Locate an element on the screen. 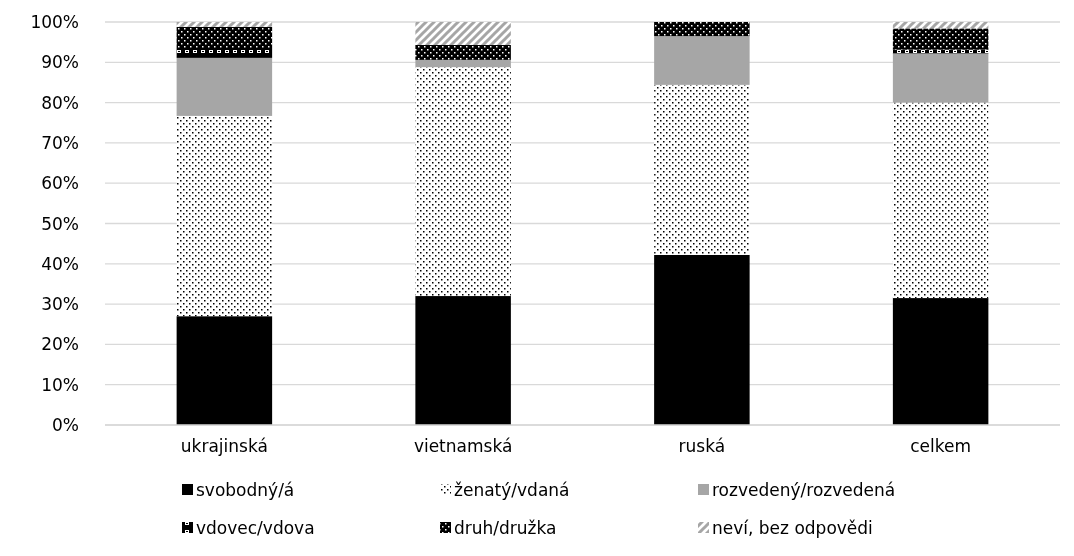 The image size is (1074, 556). y-tick-label: 0% is located at coordinates (65, 425).